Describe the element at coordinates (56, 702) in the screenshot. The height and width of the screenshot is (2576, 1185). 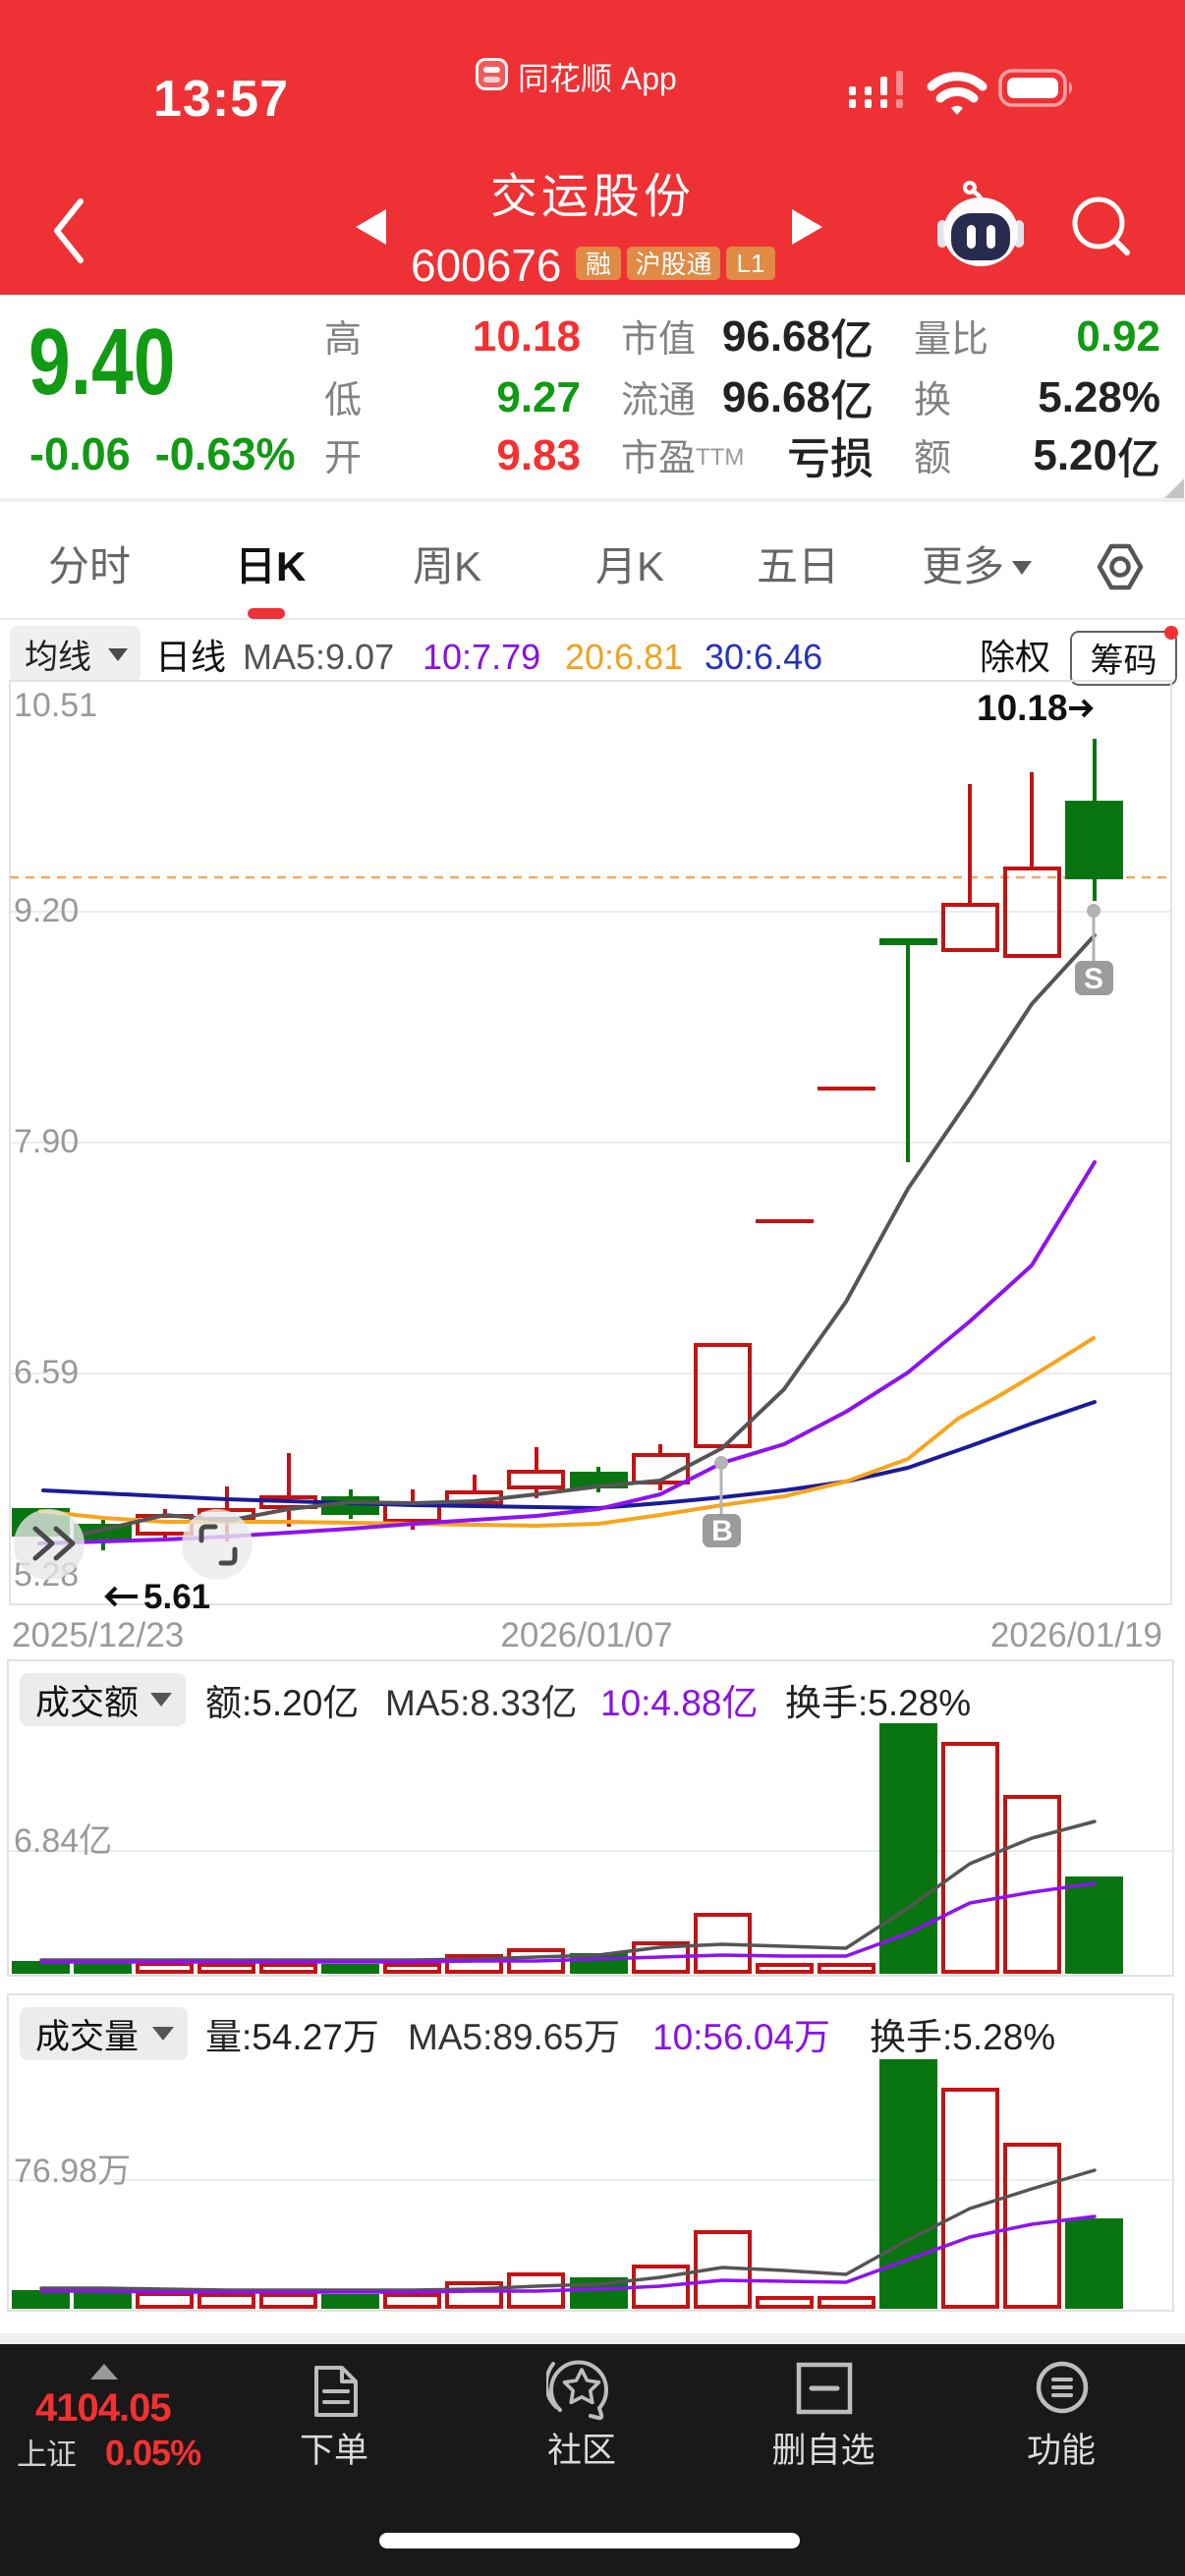
I see `svg-text: 10.51` at that location.